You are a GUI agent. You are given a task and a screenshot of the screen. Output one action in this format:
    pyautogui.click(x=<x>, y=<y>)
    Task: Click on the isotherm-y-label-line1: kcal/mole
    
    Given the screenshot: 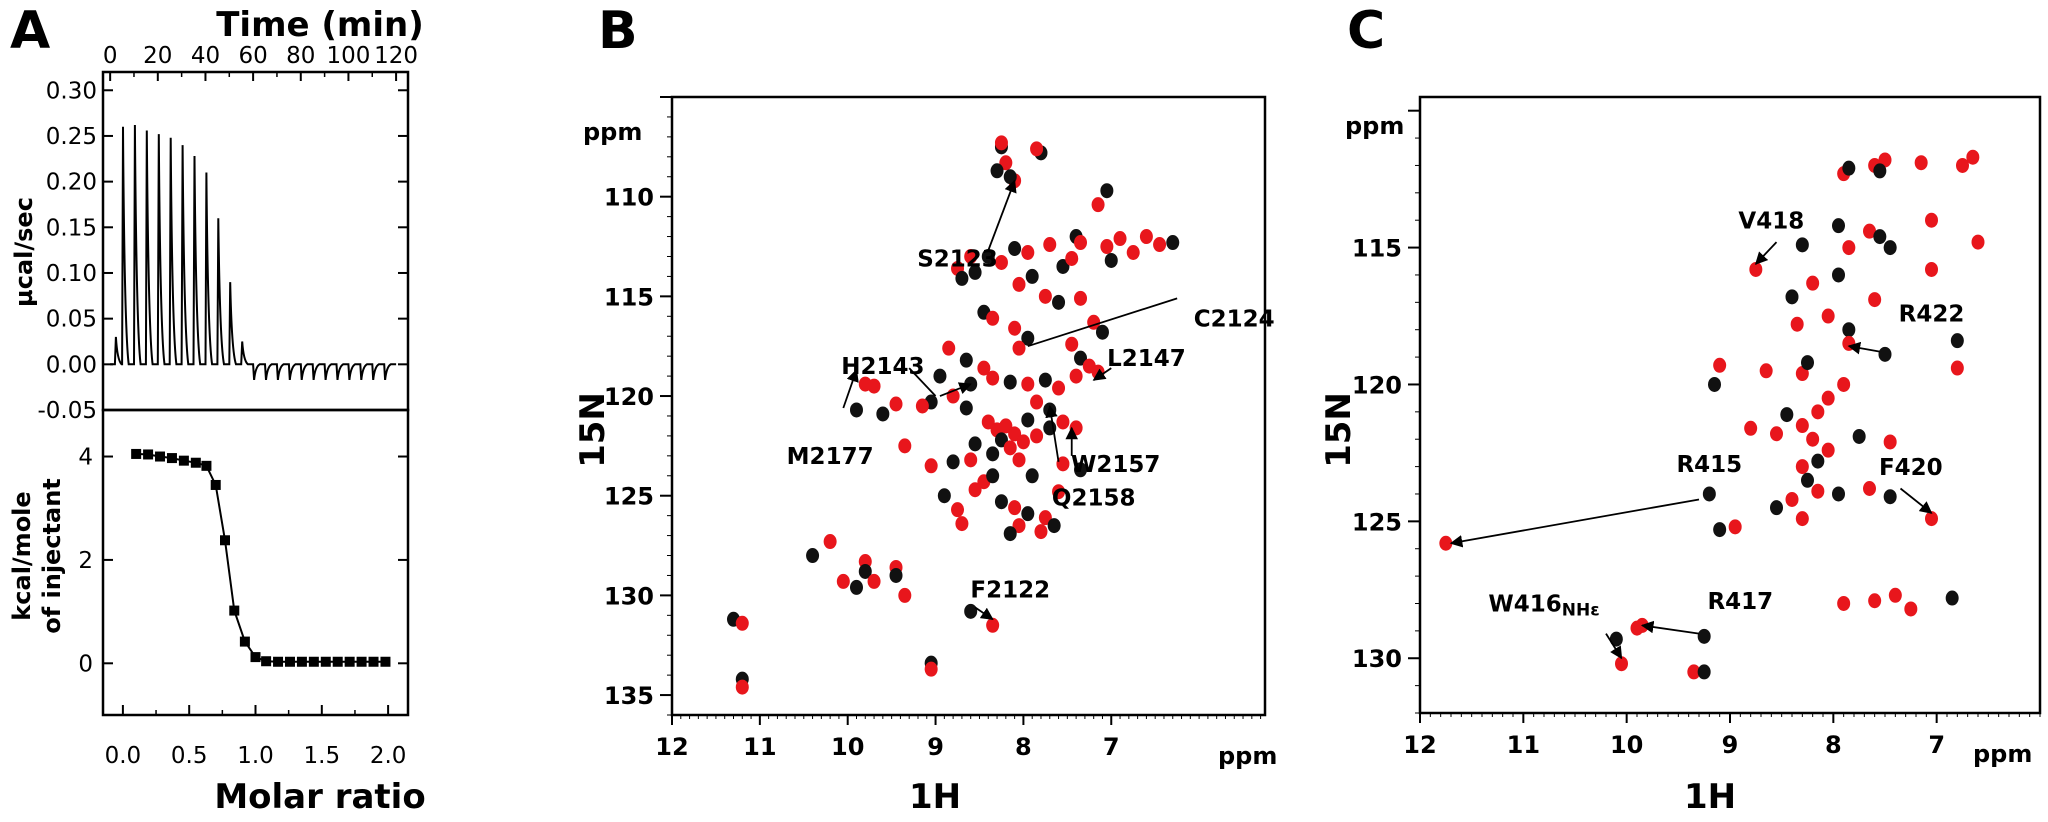 What is the action you would take?
    pyautogui.click(x=22, y=555)
    